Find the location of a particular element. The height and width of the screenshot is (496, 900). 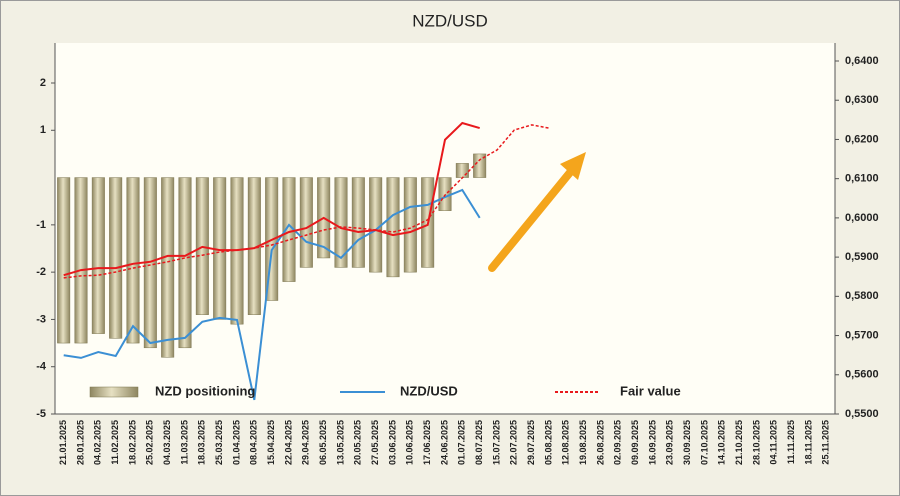

y2-tick-label: 0,5800 is located at coordinates (862, 296).